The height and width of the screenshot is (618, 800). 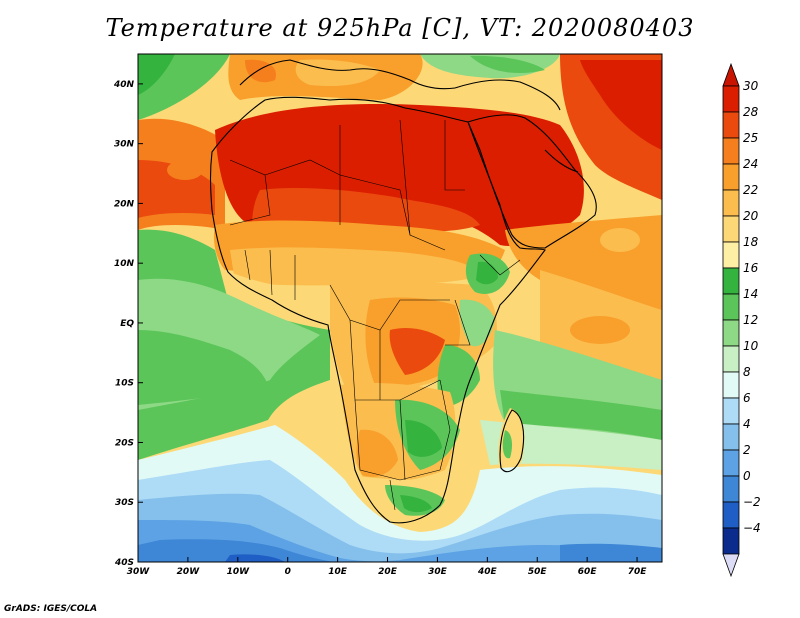 What do you see at coordinates (747, 424) in the screenshot?
I see `colorbar-label: 4` at bounding box center [747, 424].